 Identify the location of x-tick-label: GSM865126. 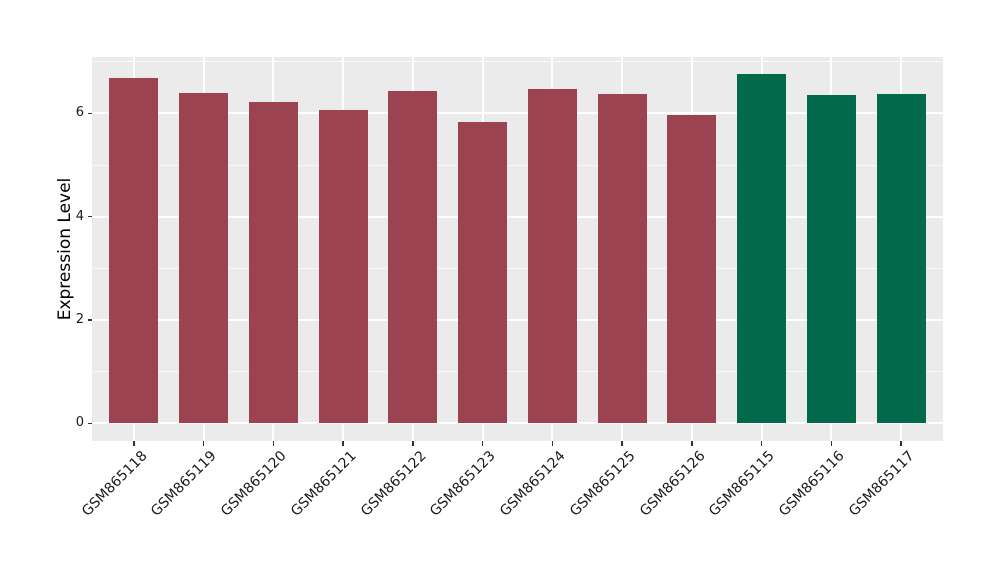
(672, 484).